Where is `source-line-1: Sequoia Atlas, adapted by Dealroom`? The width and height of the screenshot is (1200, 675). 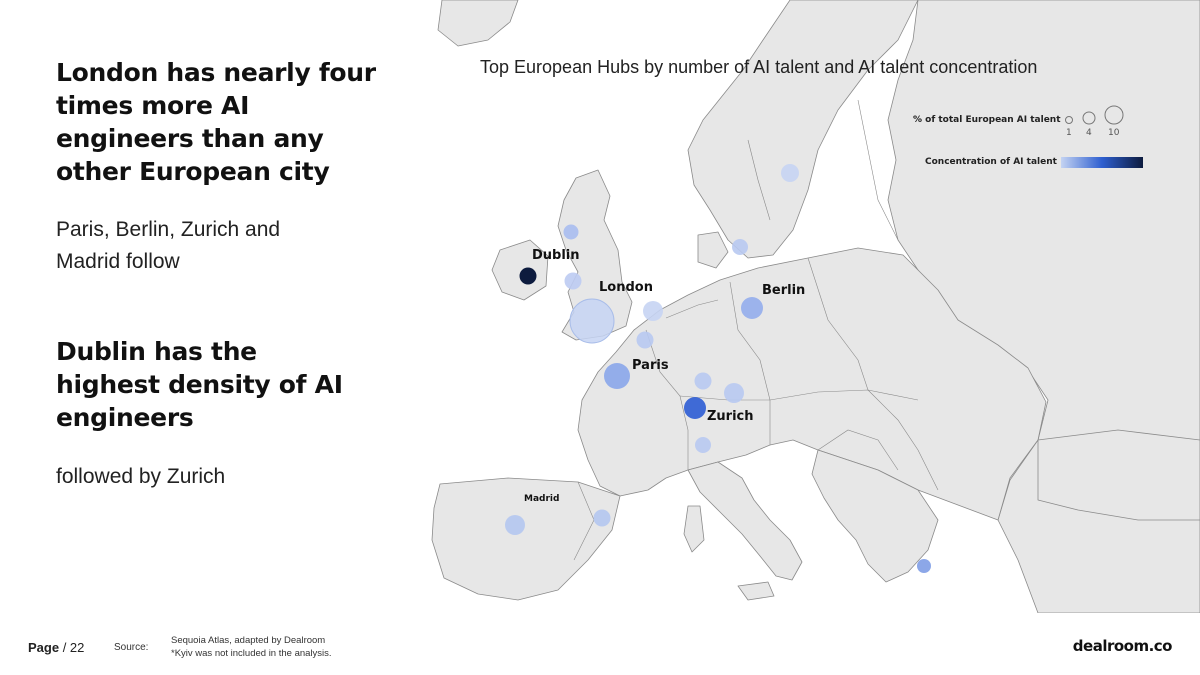 source-line-1: Sequoia Atlas, adapted by Dealroom is located at coordinates (248, 640).